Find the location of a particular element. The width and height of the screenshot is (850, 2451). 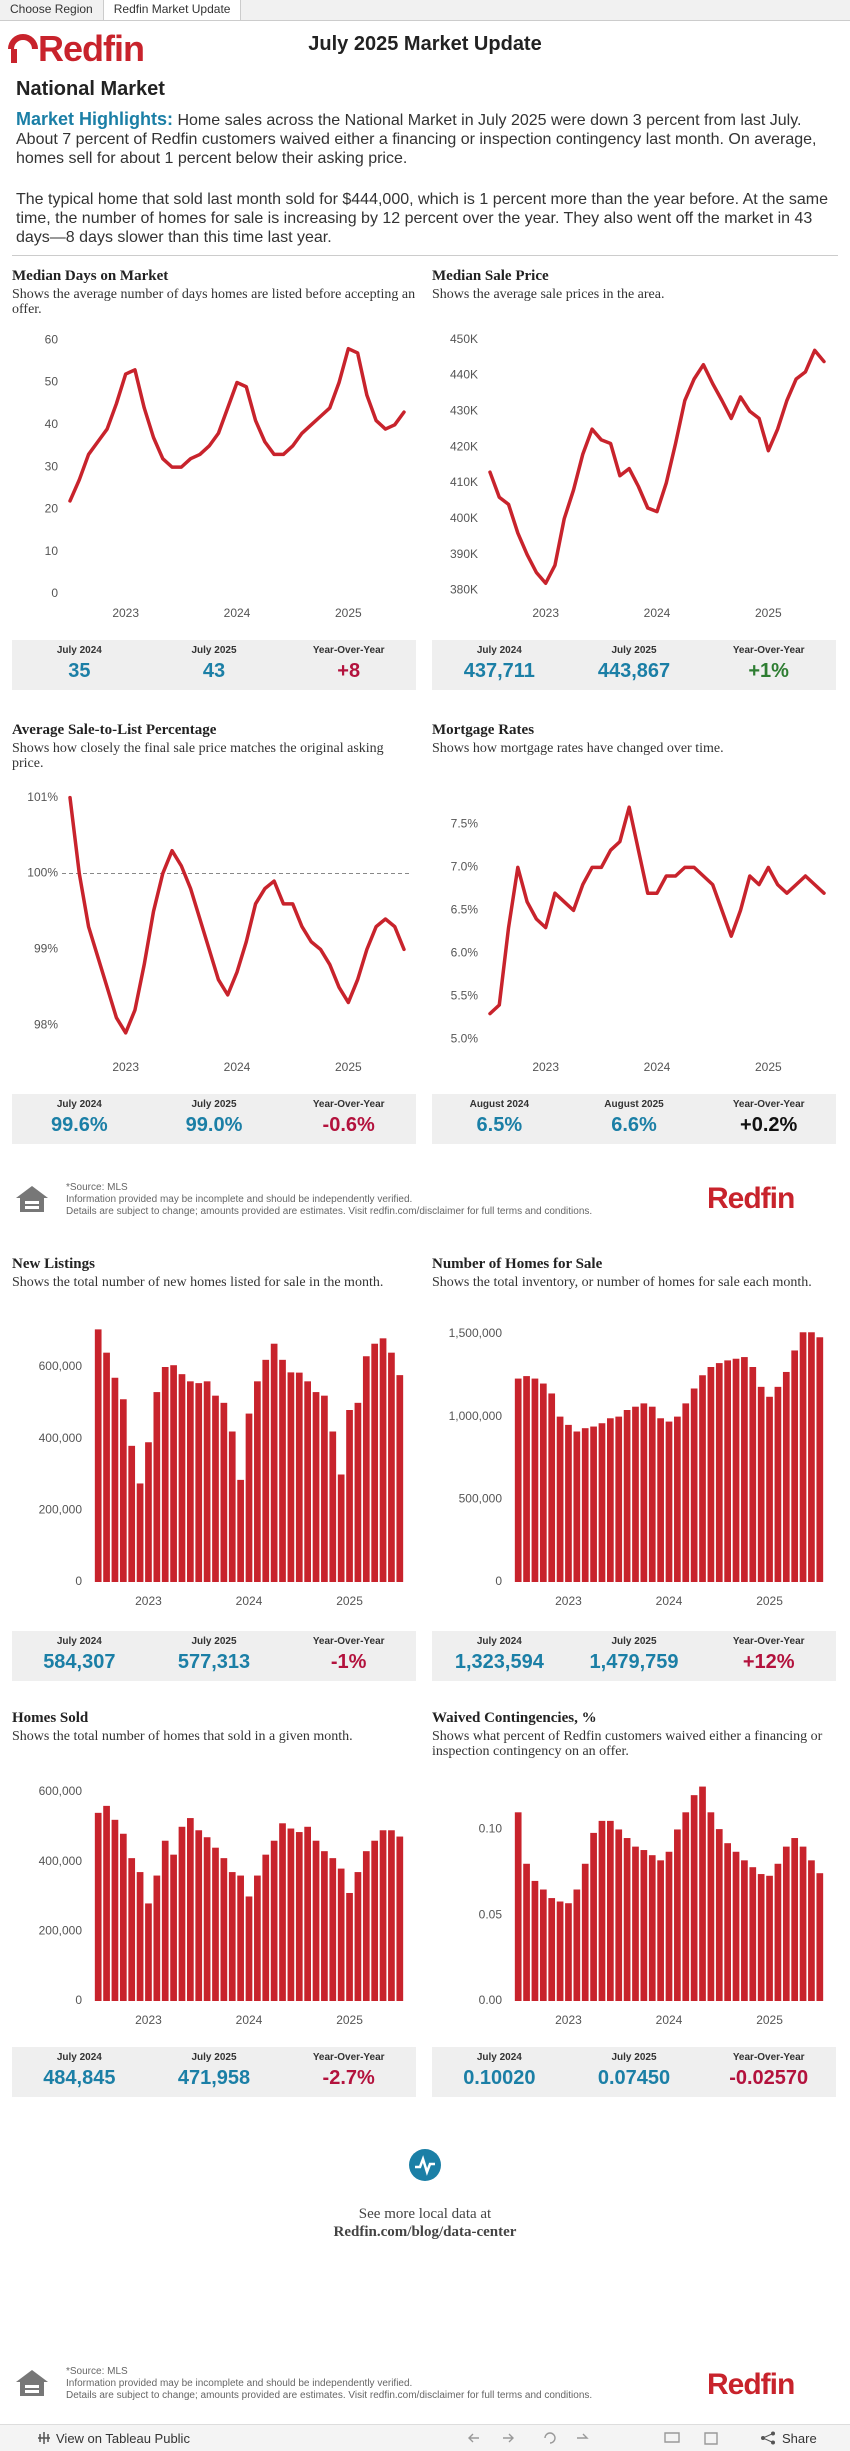

y-tick-label: 1,000,000 is located at coordinates (476, 1416).